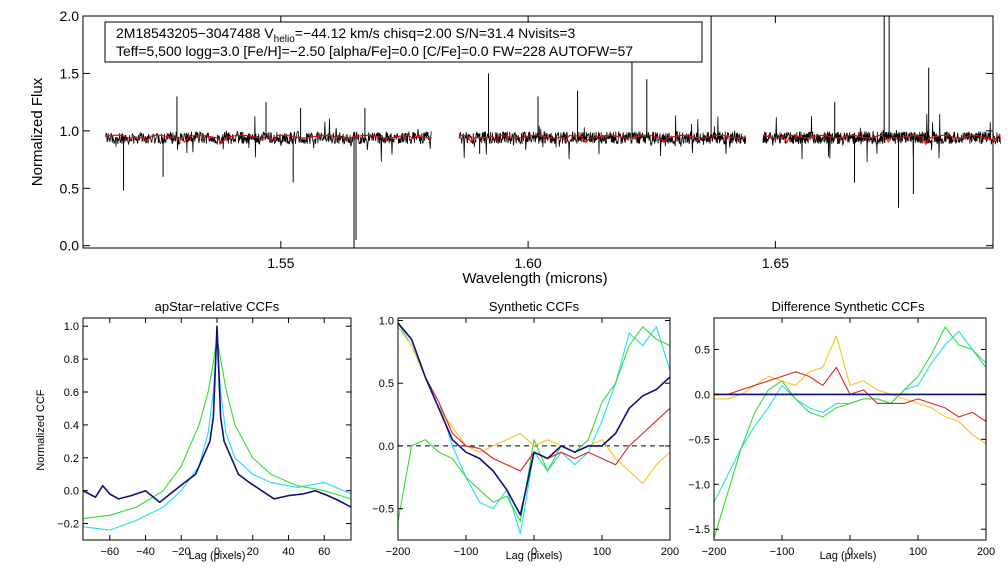 The image size is (1008, 576). Describe the element at coordinates (70, 16) in the screenshot. I see `ytick-label: 2.0` at that location.